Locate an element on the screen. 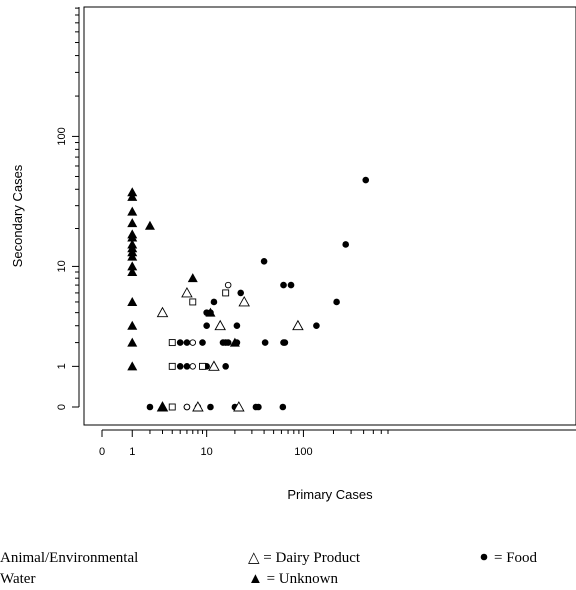 The width and height of the screenshot is (576, 590). y-axis-title: Secondary Cases is located at coordinates (17, 215).